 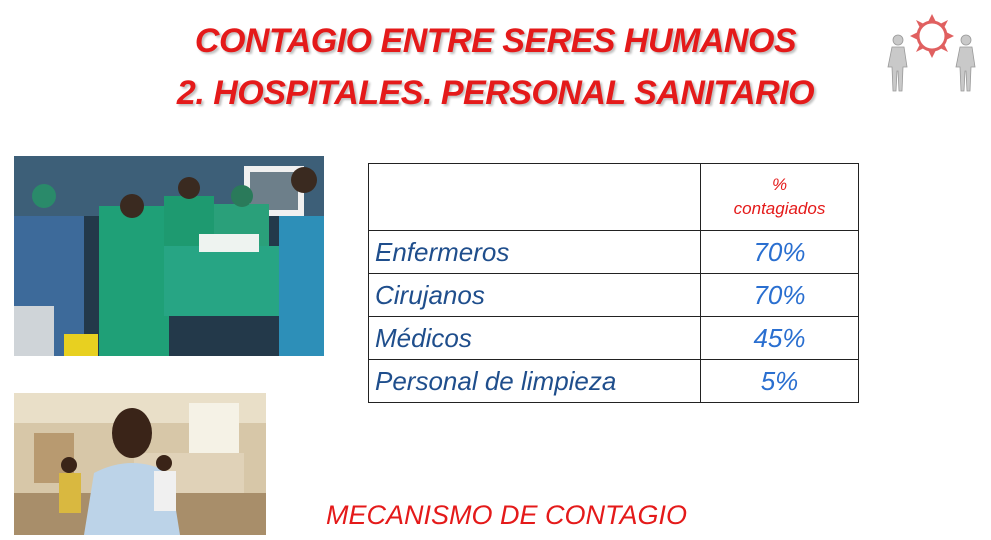 I want to click on mechanism-caption: MECANISMO DE CONTAGIO, so click(x=507, y=515).